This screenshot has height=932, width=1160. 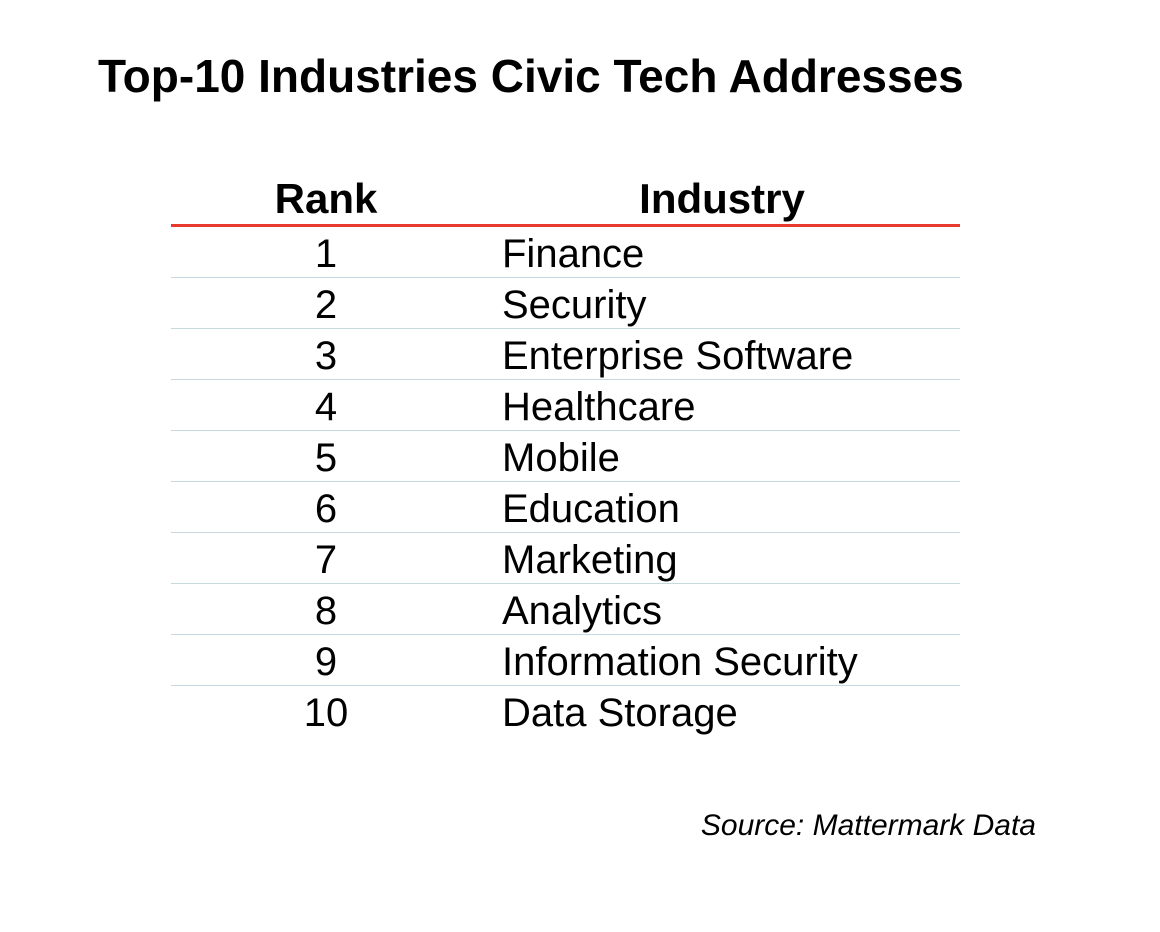 What do you see at coordinates (326, 560) in the screenshot?
I see `rank-cell: 7` at bounding box center [326, 560].